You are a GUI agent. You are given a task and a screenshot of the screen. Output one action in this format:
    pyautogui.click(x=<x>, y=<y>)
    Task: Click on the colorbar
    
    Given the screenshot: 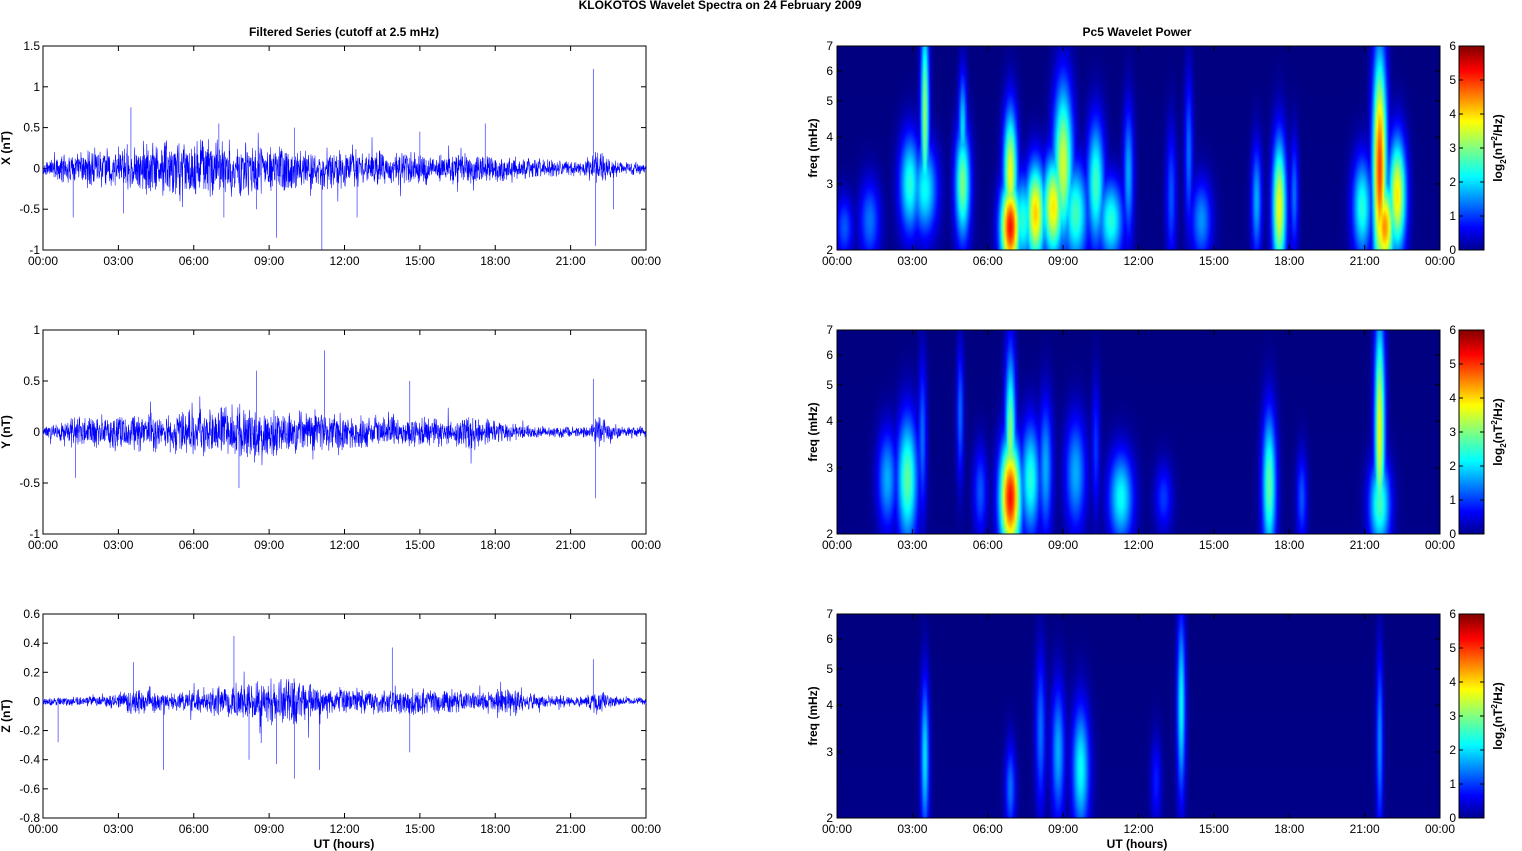 What is the action you would take?
    pyautogui.click(x=1471, y=716)
    